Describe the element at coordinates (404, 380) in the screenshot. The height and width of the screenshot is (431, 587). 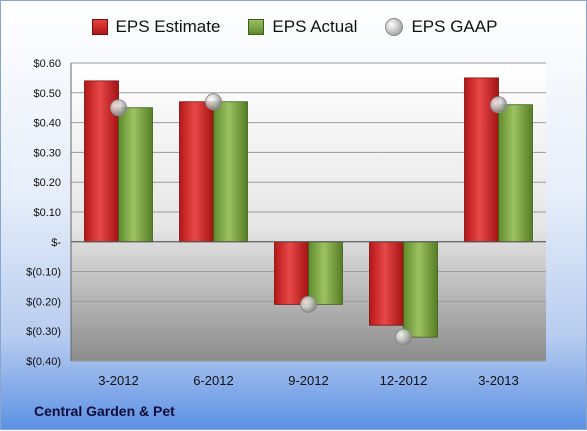
I see `x-tick-label: 12-2012` at that location.